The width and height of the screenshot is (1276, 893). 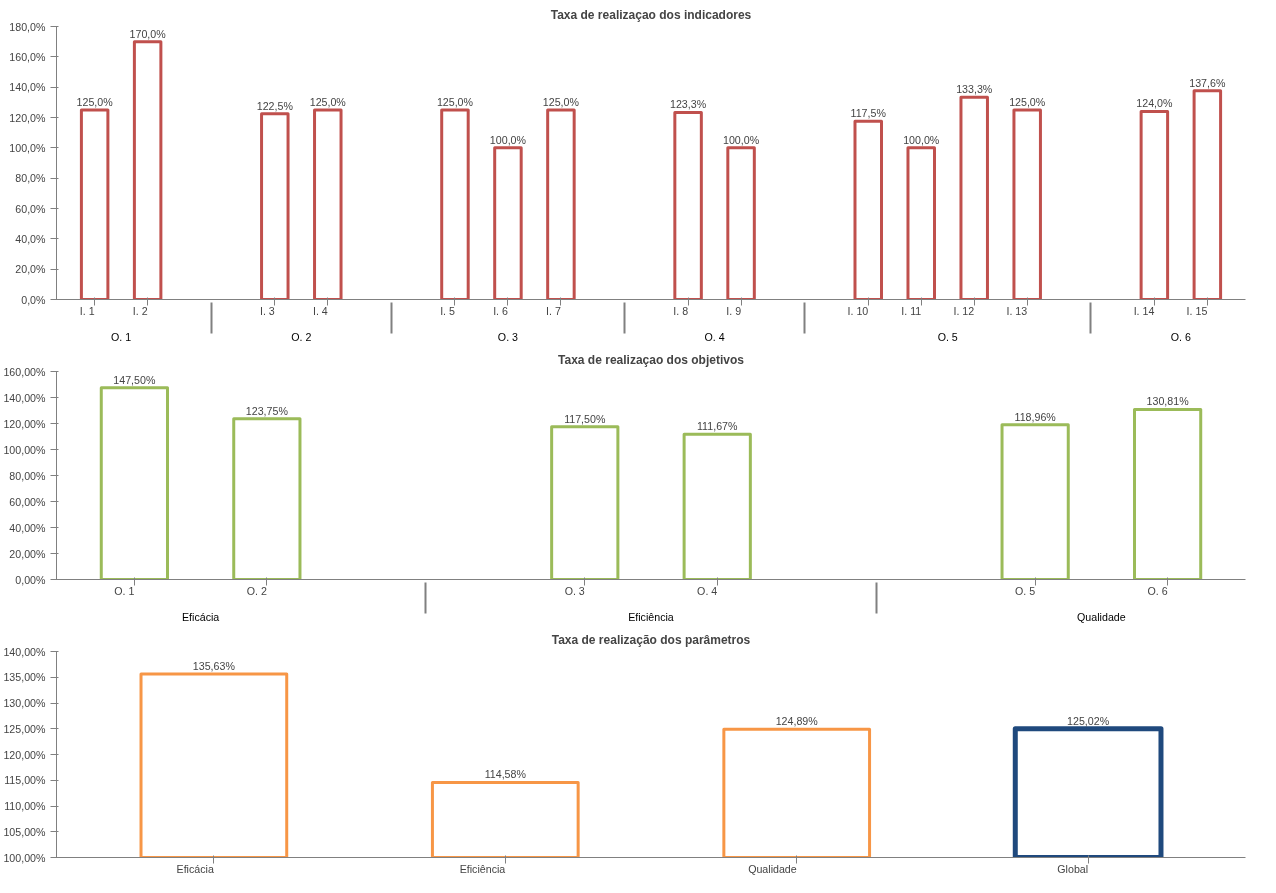 I want to click on data-label: 117,50%, so click(x=585, y=418).